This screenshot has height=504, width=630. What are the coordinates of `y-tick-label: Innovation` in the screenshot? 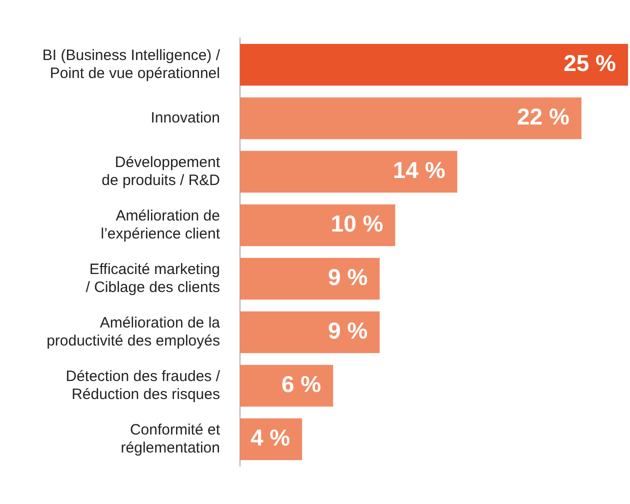 It's located at (185, 117).